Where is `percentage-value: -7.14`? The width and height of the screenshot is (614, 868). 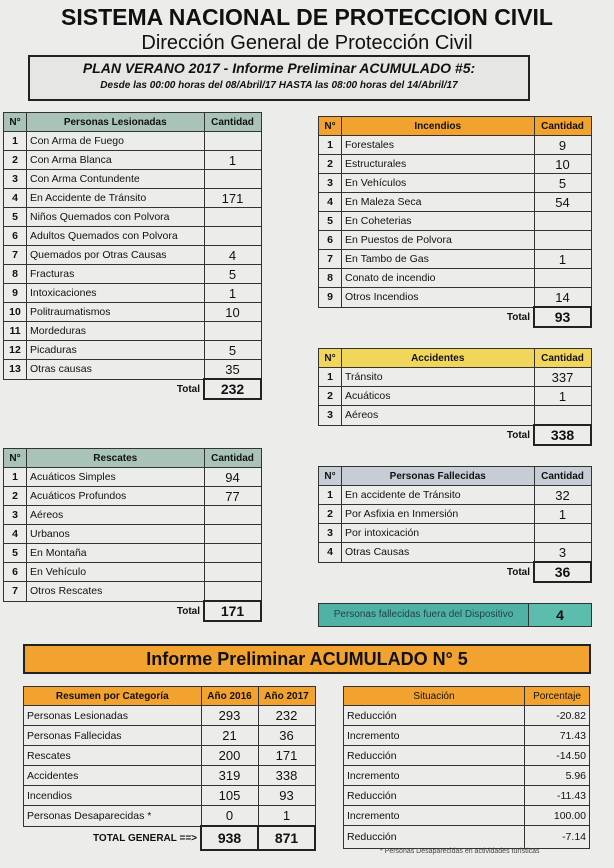 percentage-value: -7.14 is located at coordinates (557, 837).